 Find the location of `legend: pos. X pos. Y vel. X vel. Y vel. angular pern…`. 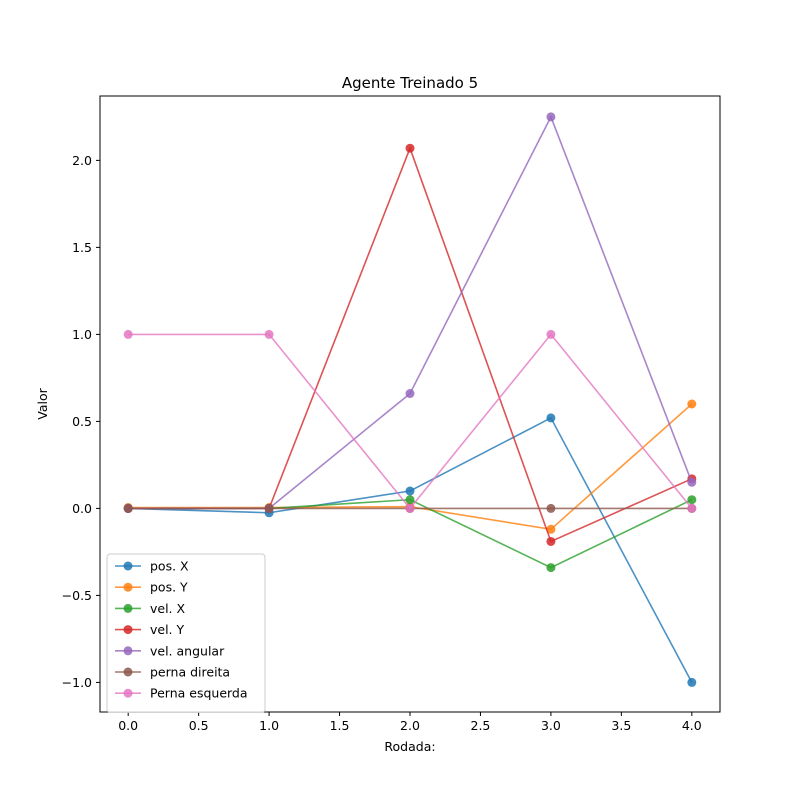

legend: pos. X pos. Y vel. X vel. Y vel. angular pern… is located at coordinates (186, 633).